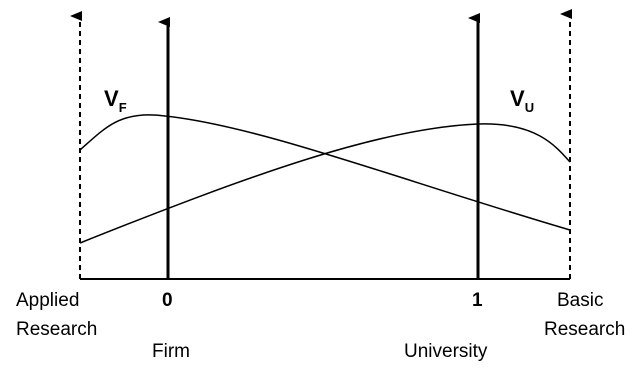 The image size is (640, 370). I want to click on basic-label-line2: Research, so click(584, 329).